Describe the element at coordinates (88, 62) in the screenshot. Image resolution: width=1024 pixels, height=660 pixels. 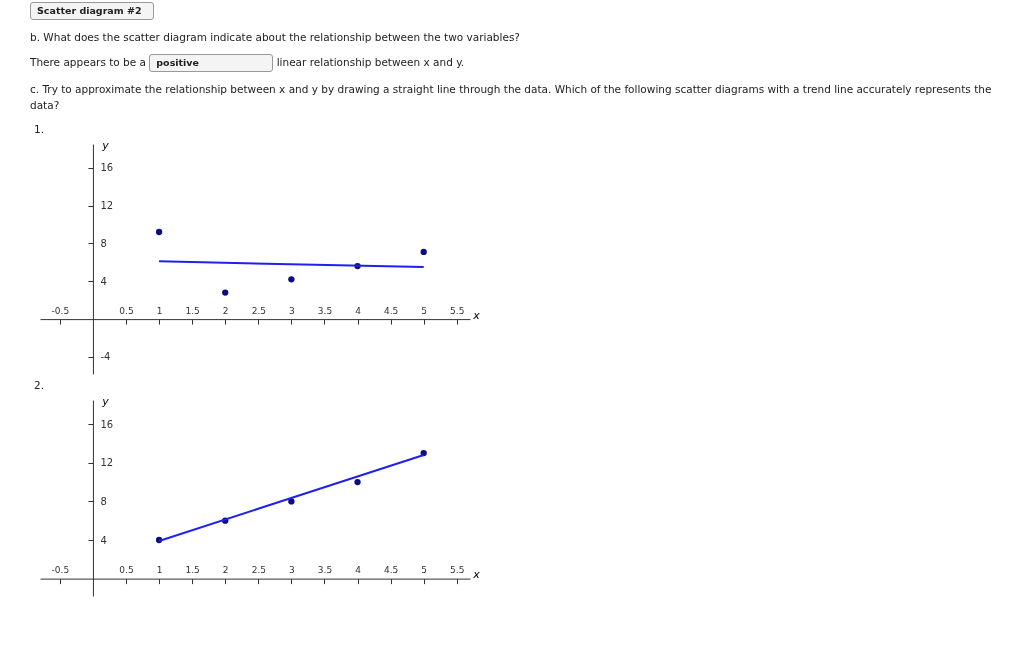
I see `text: There appears to be a` at that location.